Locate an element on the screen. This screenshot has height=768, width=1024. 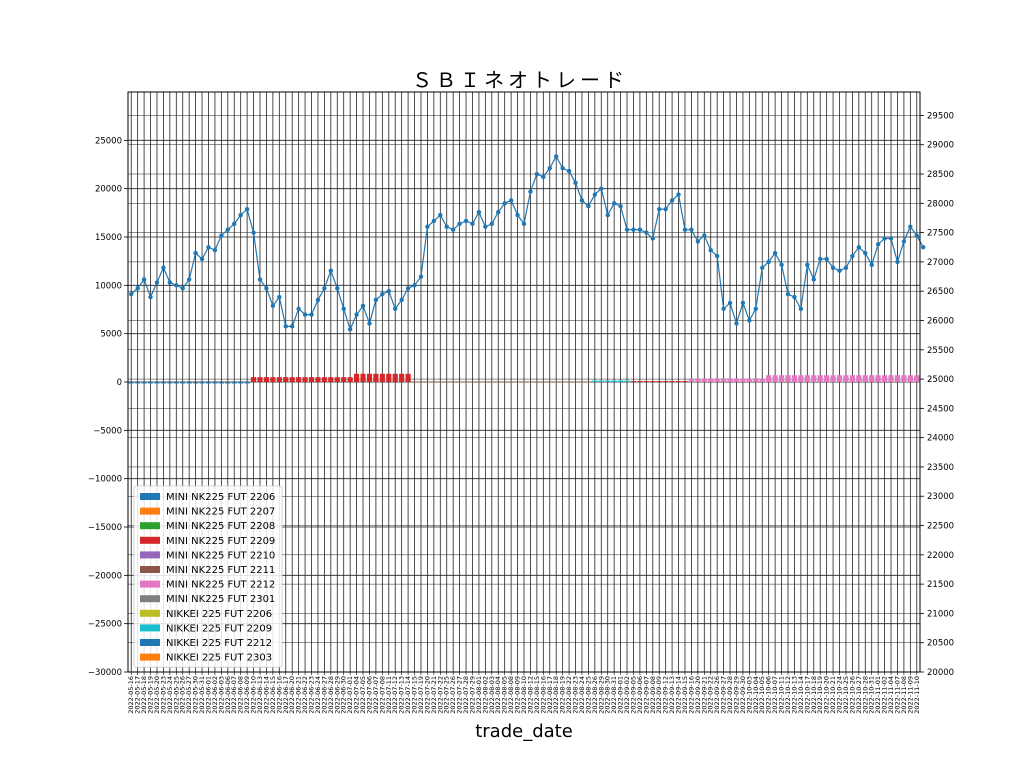
x-tick-label: 2022-07-27 is located at coordinates (460, 695).